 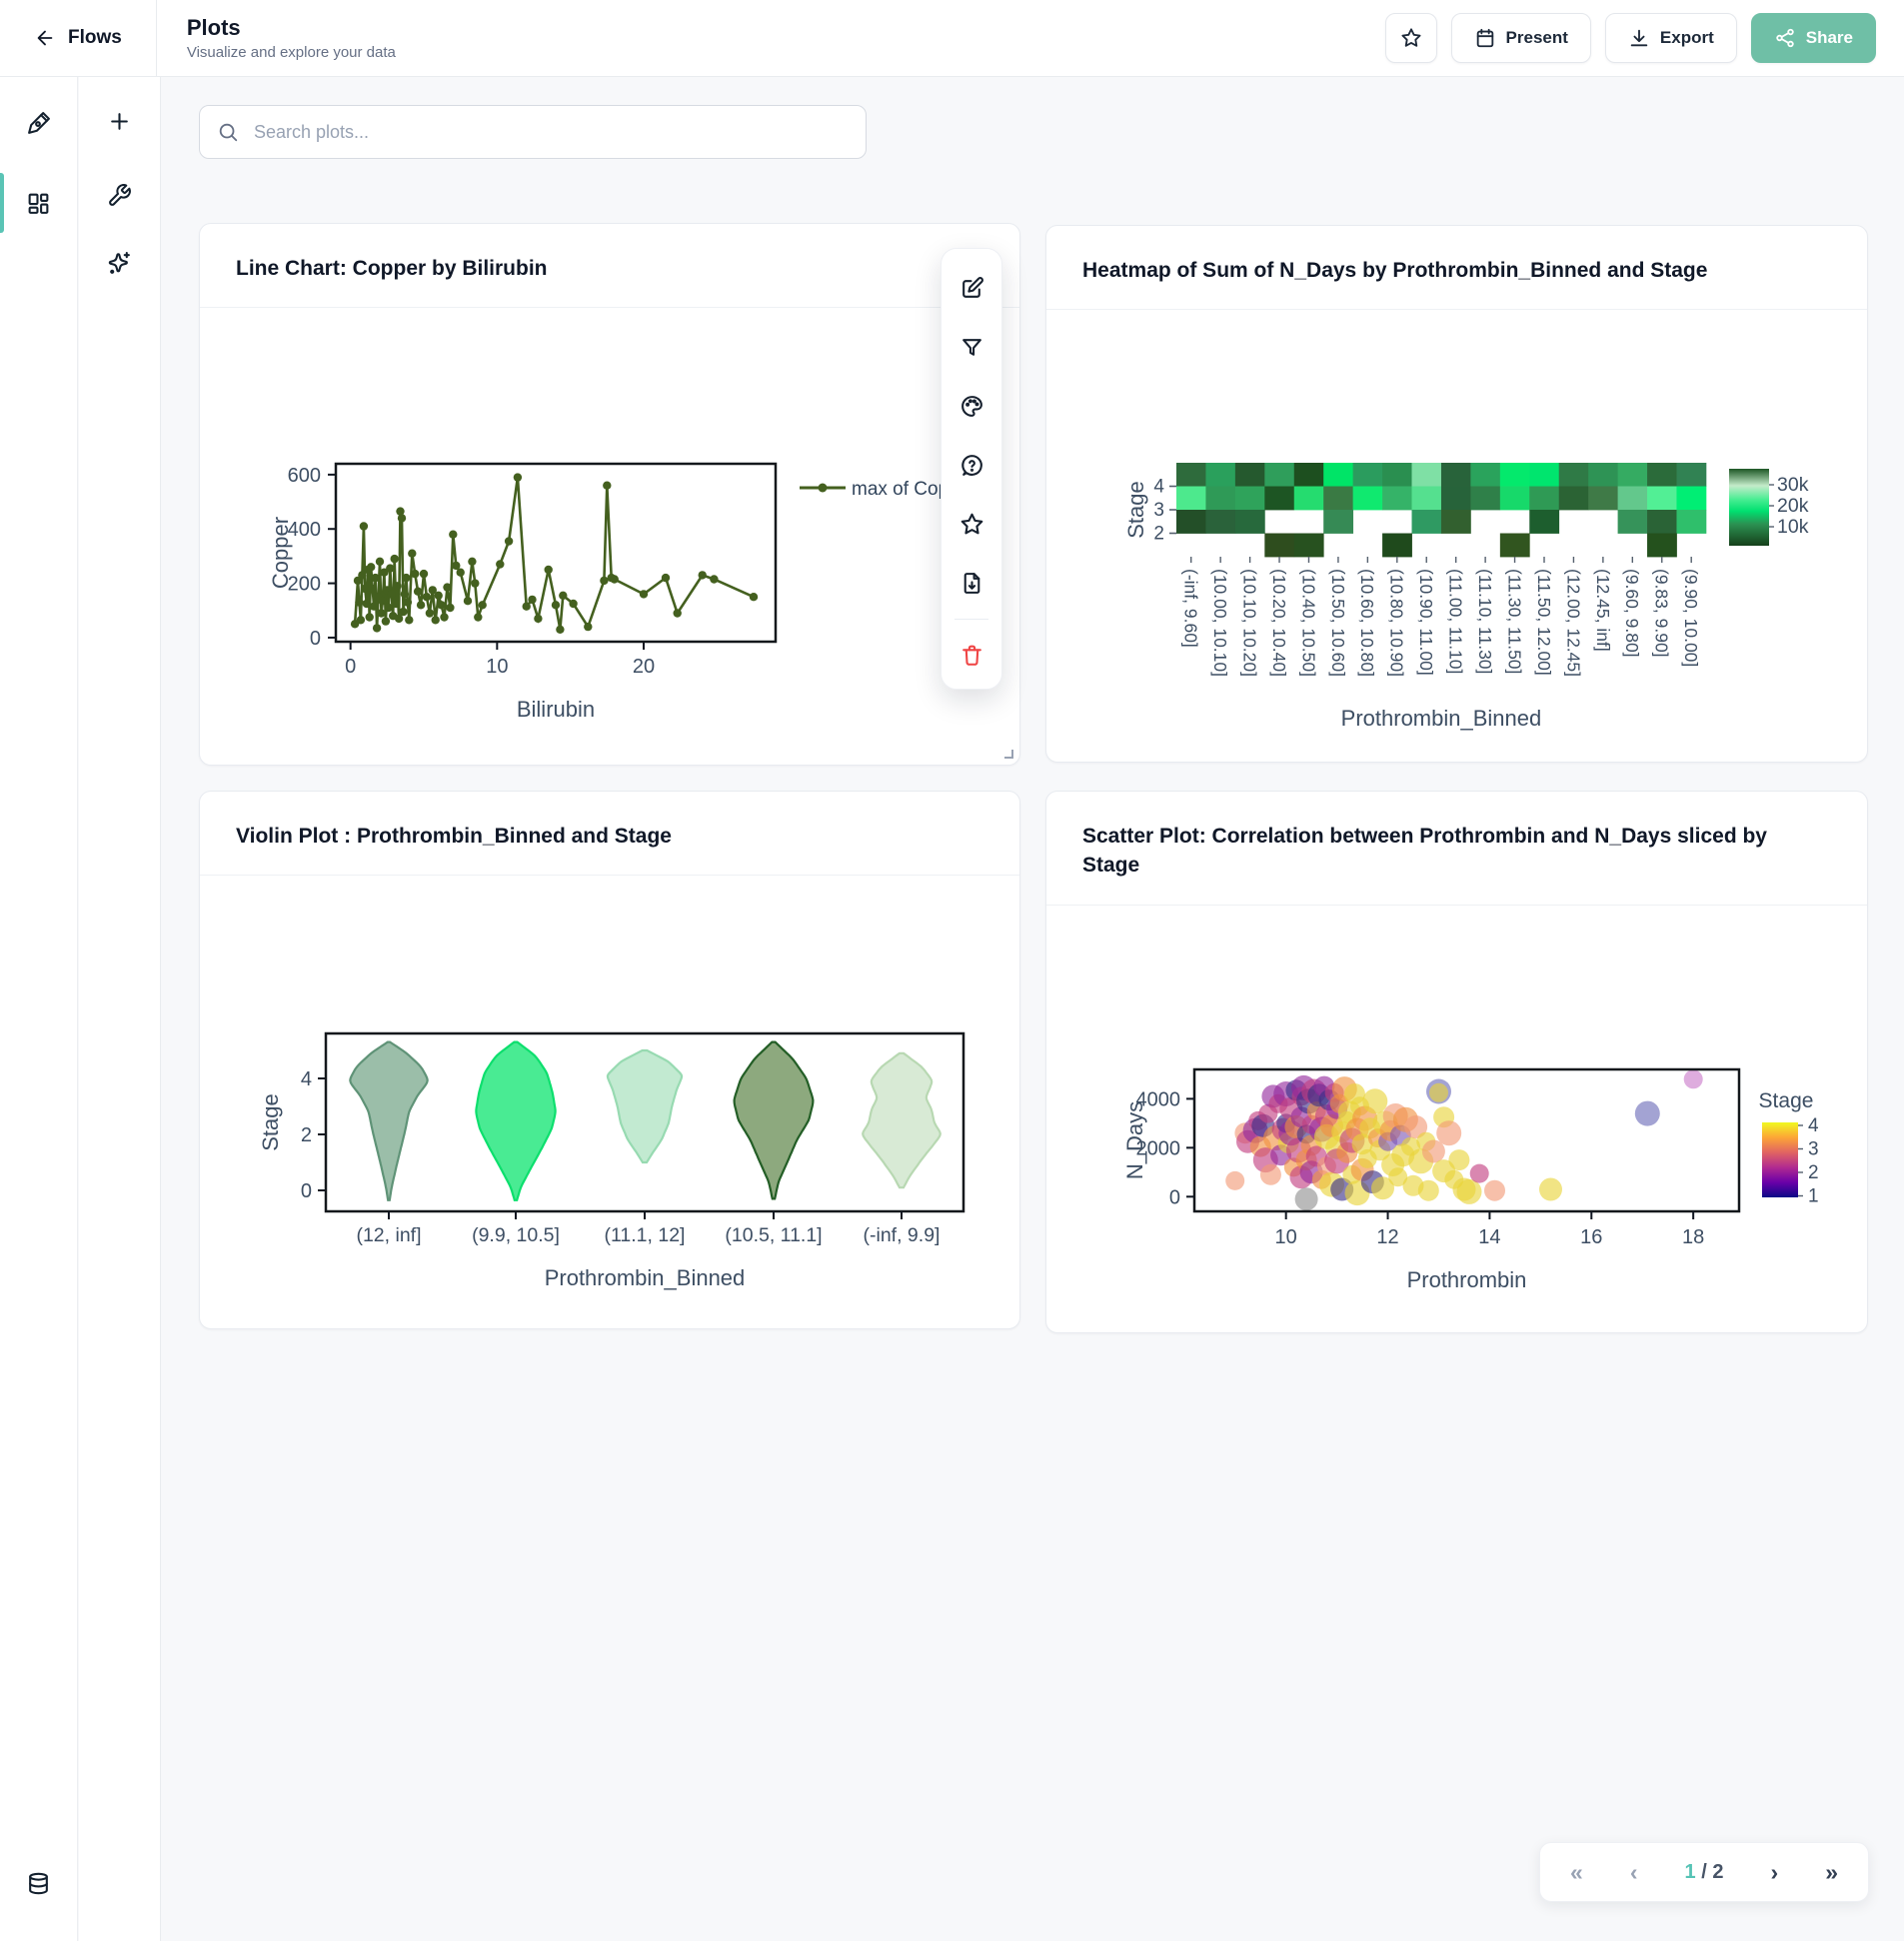 I want to click on tools-button, so click(x=120, y=195).